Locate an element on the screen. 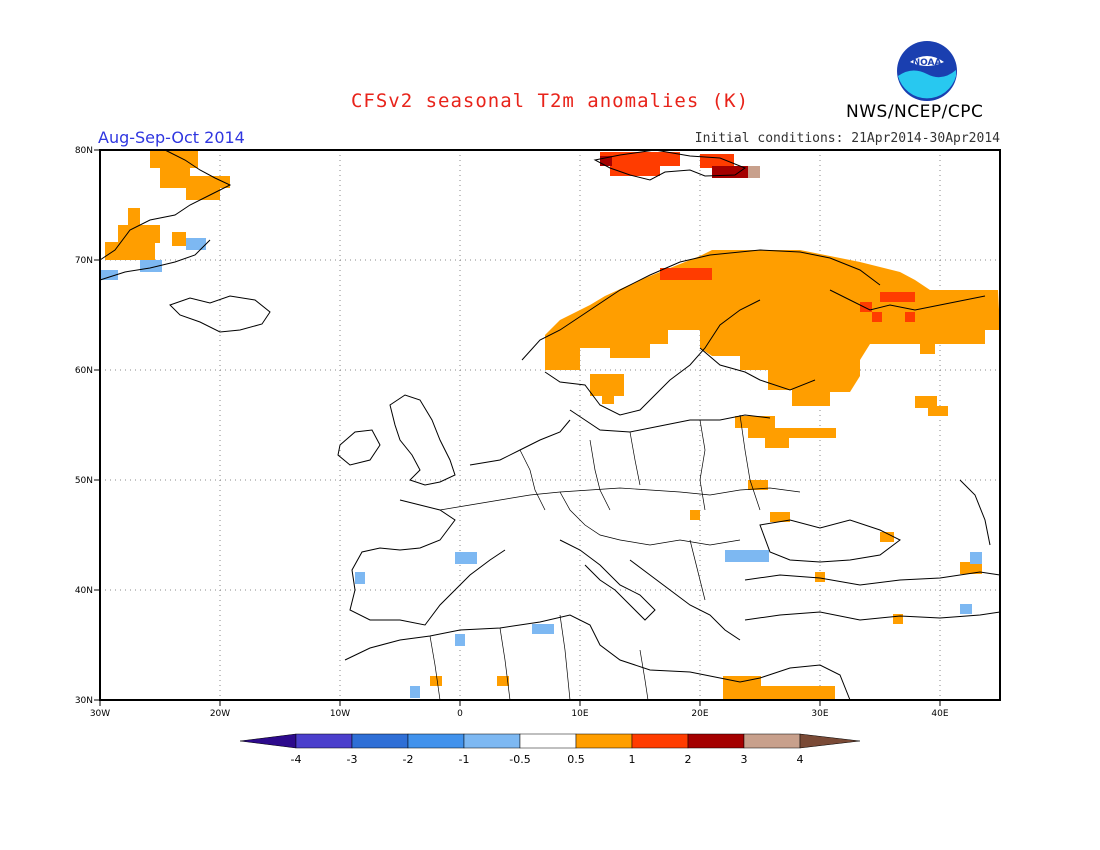  y-tick-label: 70N is located at coordinates (84, 261).